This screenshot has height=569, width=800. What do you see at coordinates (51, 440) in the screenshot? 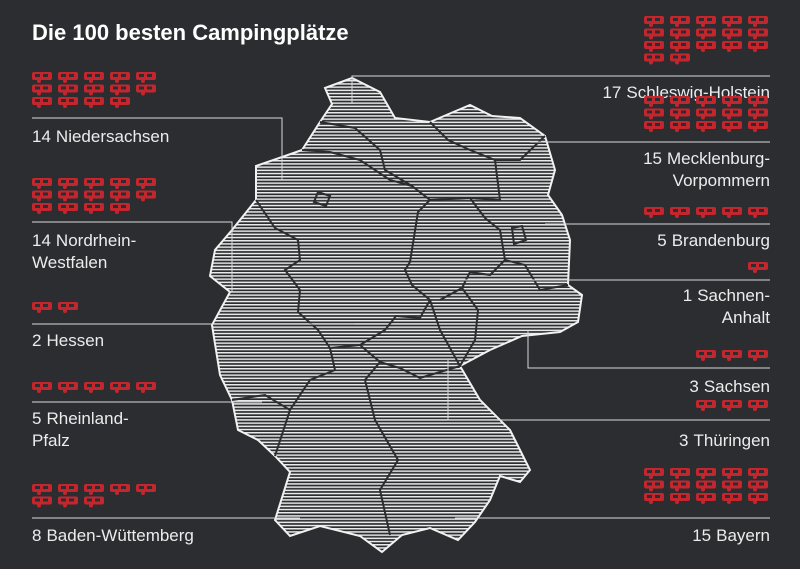
I see `region-label: Pfalz` at bounding box center [51, 440].